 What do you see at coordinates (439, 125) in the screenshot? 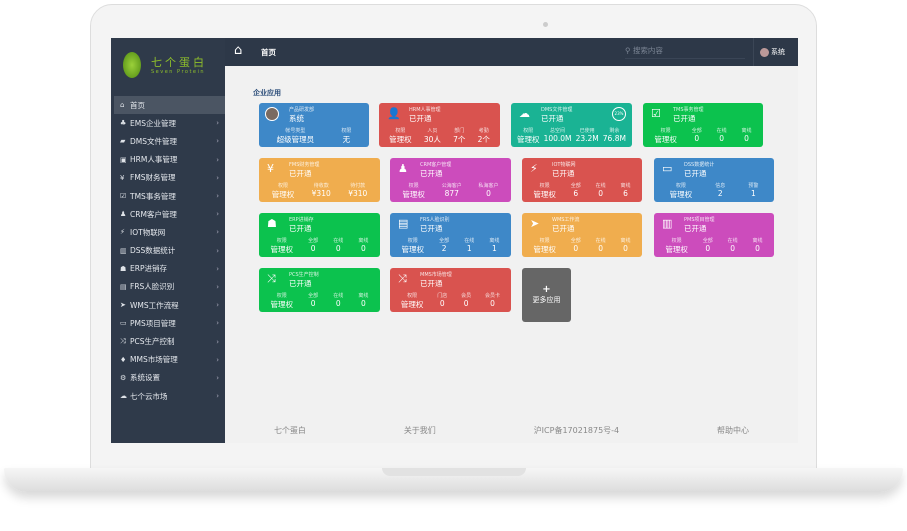
I see `app-card: 👤 HRM人事管理 已开通 权限 管理权 人员 30人 部门 7个 考勤 2个` at bounding box center [439, 125].